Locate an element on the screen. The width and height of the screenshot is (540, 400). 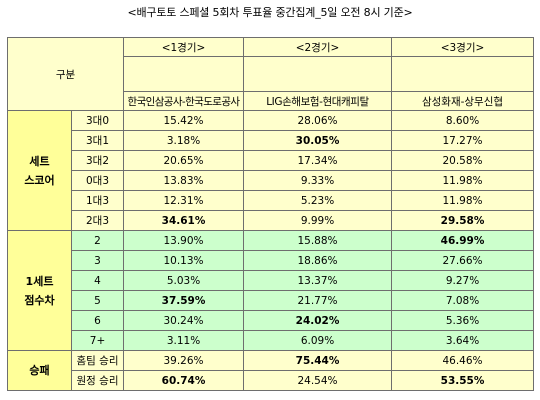
game-2-value: 24.02% is located at coordinates (318, 320).